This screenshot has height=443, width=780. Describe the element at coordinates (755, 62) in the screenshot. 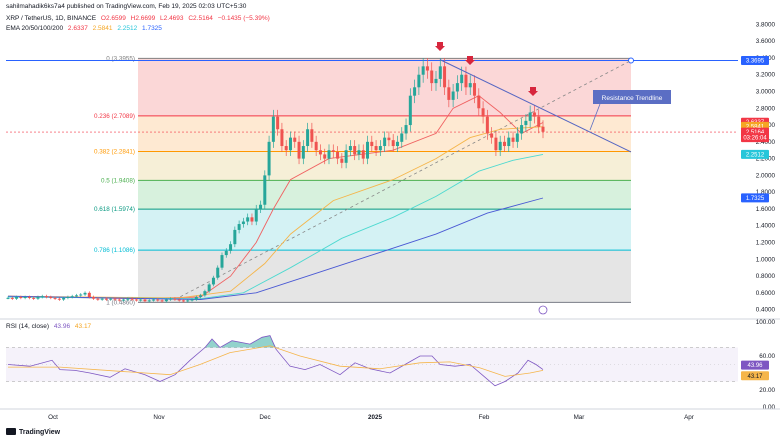

I see `price-tag-0: 3.3695` at that location.